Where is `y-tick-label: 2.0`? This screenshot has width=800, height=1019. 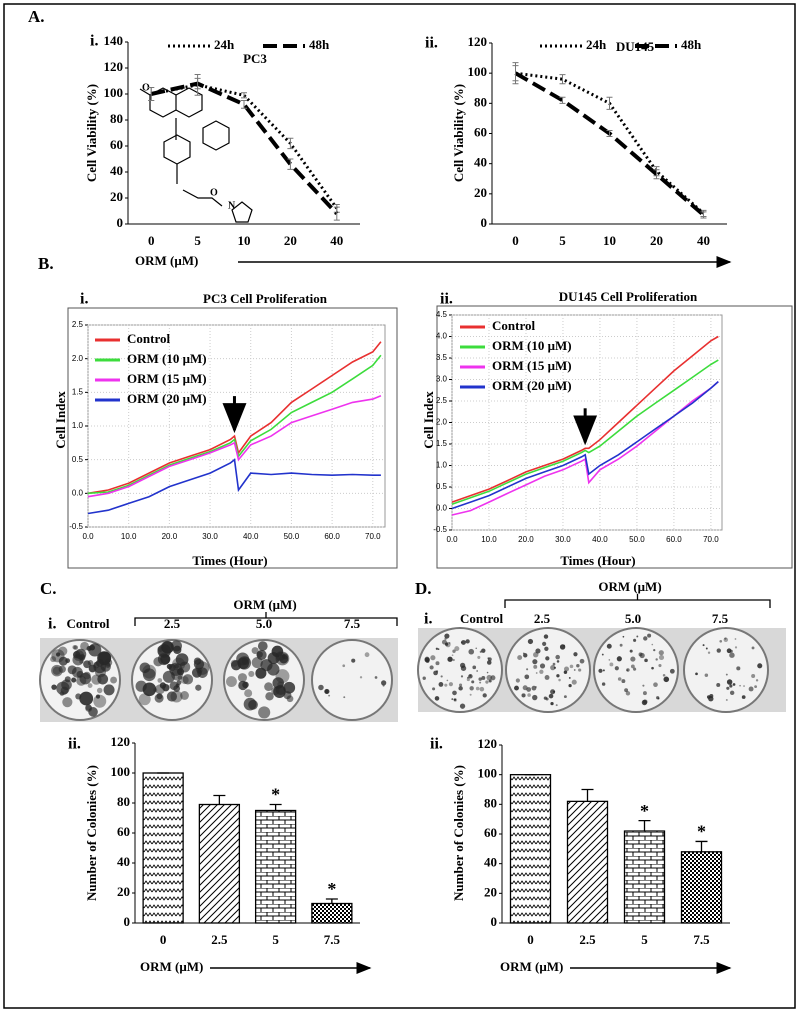 y-tick-label: 2.0 is located at coordinates (442, 422).